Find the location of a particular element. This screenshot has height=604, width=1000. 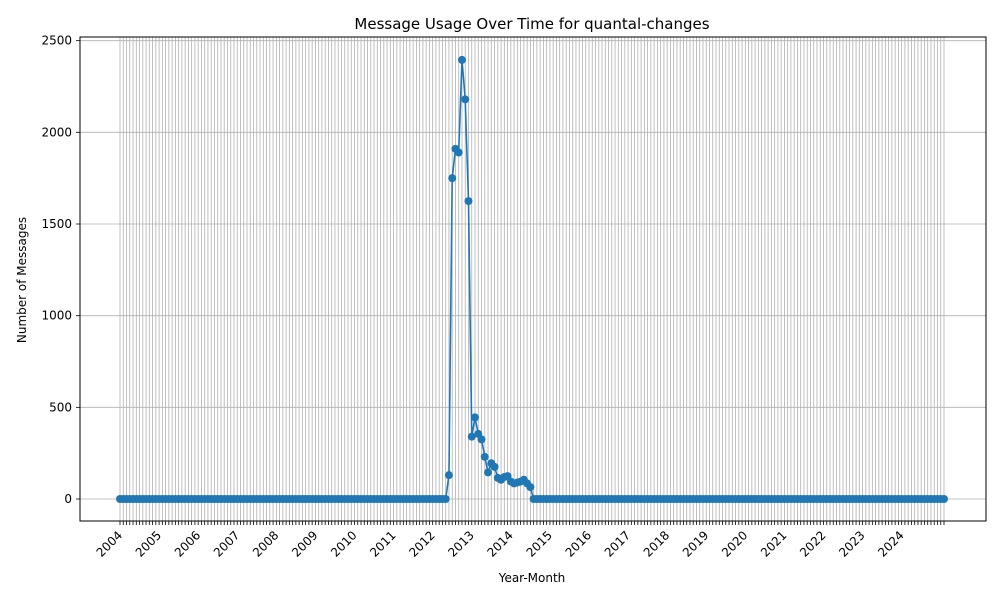

y-tick-label: 1500 is located at coordinates (56, 224).